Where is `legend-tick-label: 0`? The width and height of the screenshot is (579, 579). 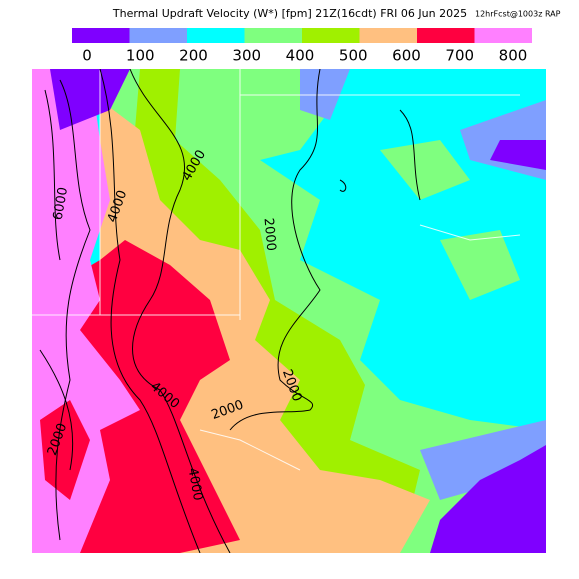
legend-tick-label: 0 is located at coordinates (87, 56).